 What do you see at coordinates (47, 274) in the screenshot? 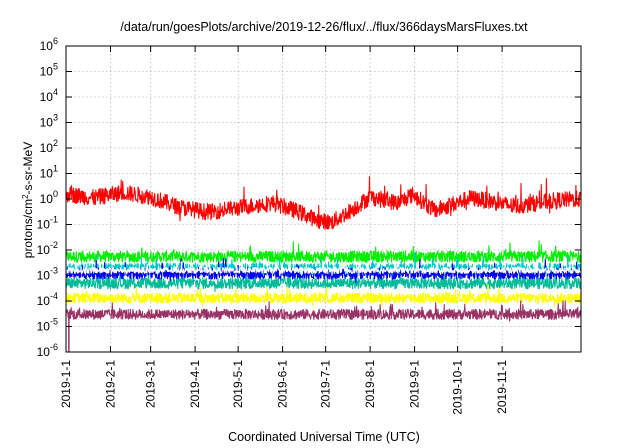
I see `y-tick-label: 10⁻³` at bounding box center [47, 274].